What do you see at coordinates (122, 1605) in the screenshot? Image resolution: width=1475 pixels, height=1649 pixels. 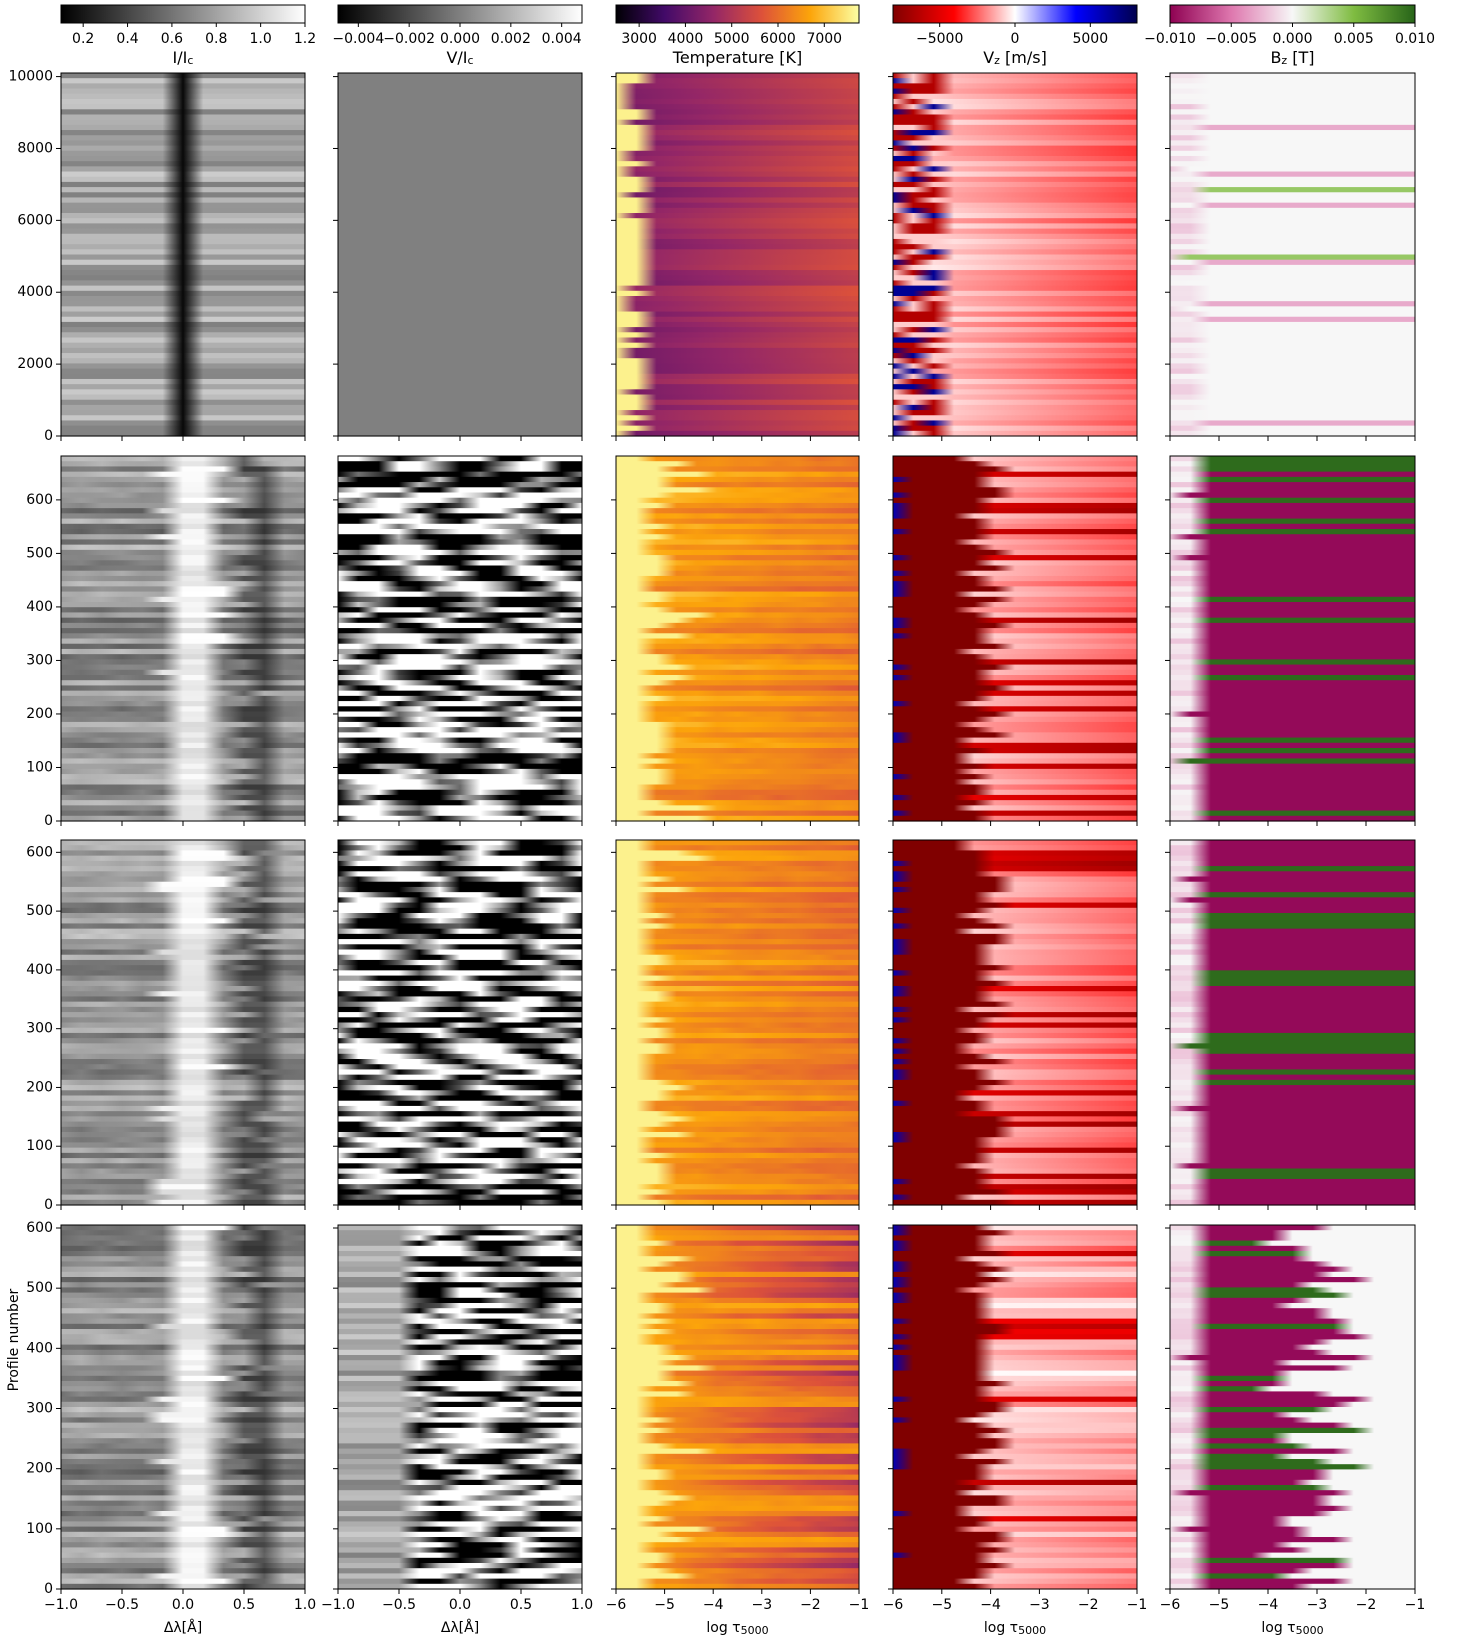 I see `x-tick-label: −0.5` at bounding box center [122, 1605].